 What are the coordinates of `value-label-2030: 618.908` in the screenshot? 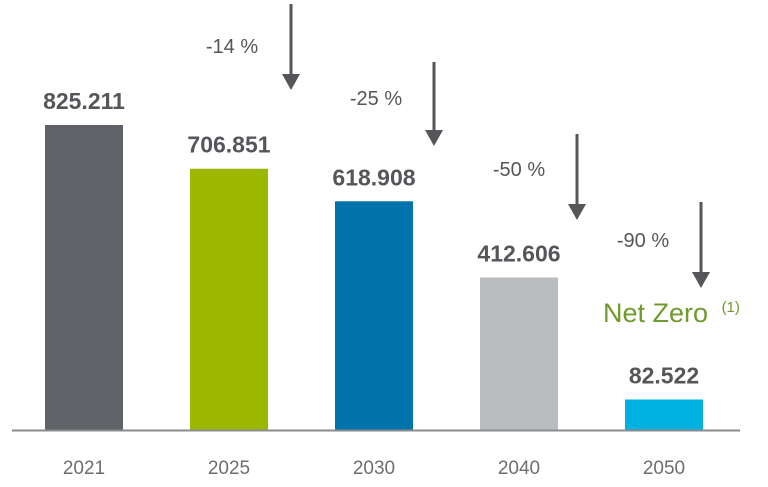 It's located at (373, 177).